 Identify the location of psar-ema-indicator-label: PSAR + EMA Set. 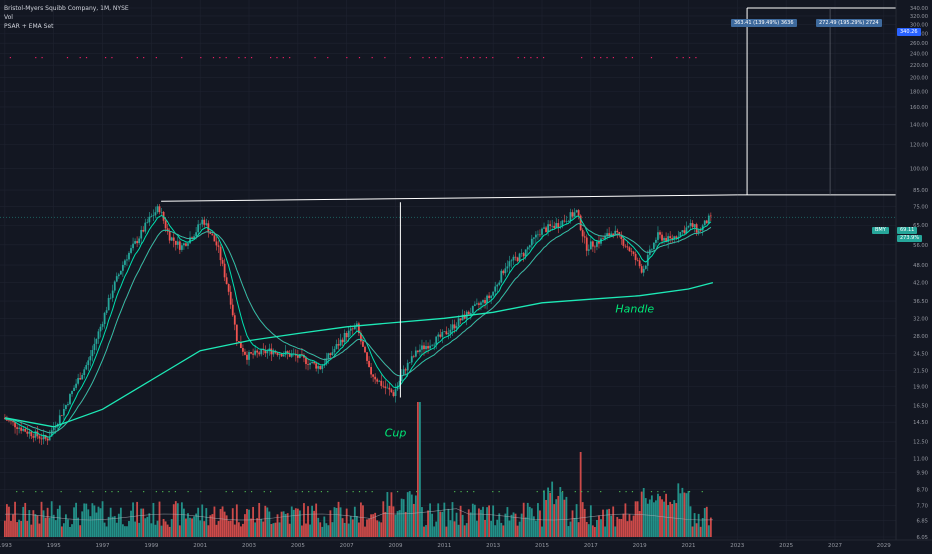
(29, 26).